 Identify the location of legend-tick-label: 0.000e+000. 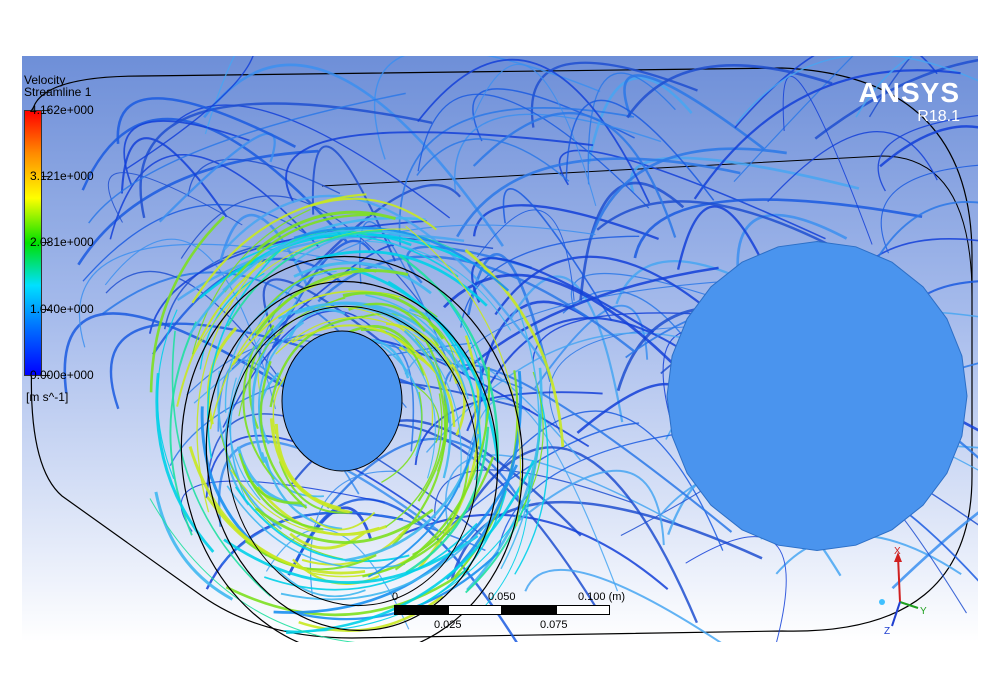
(62, 375).